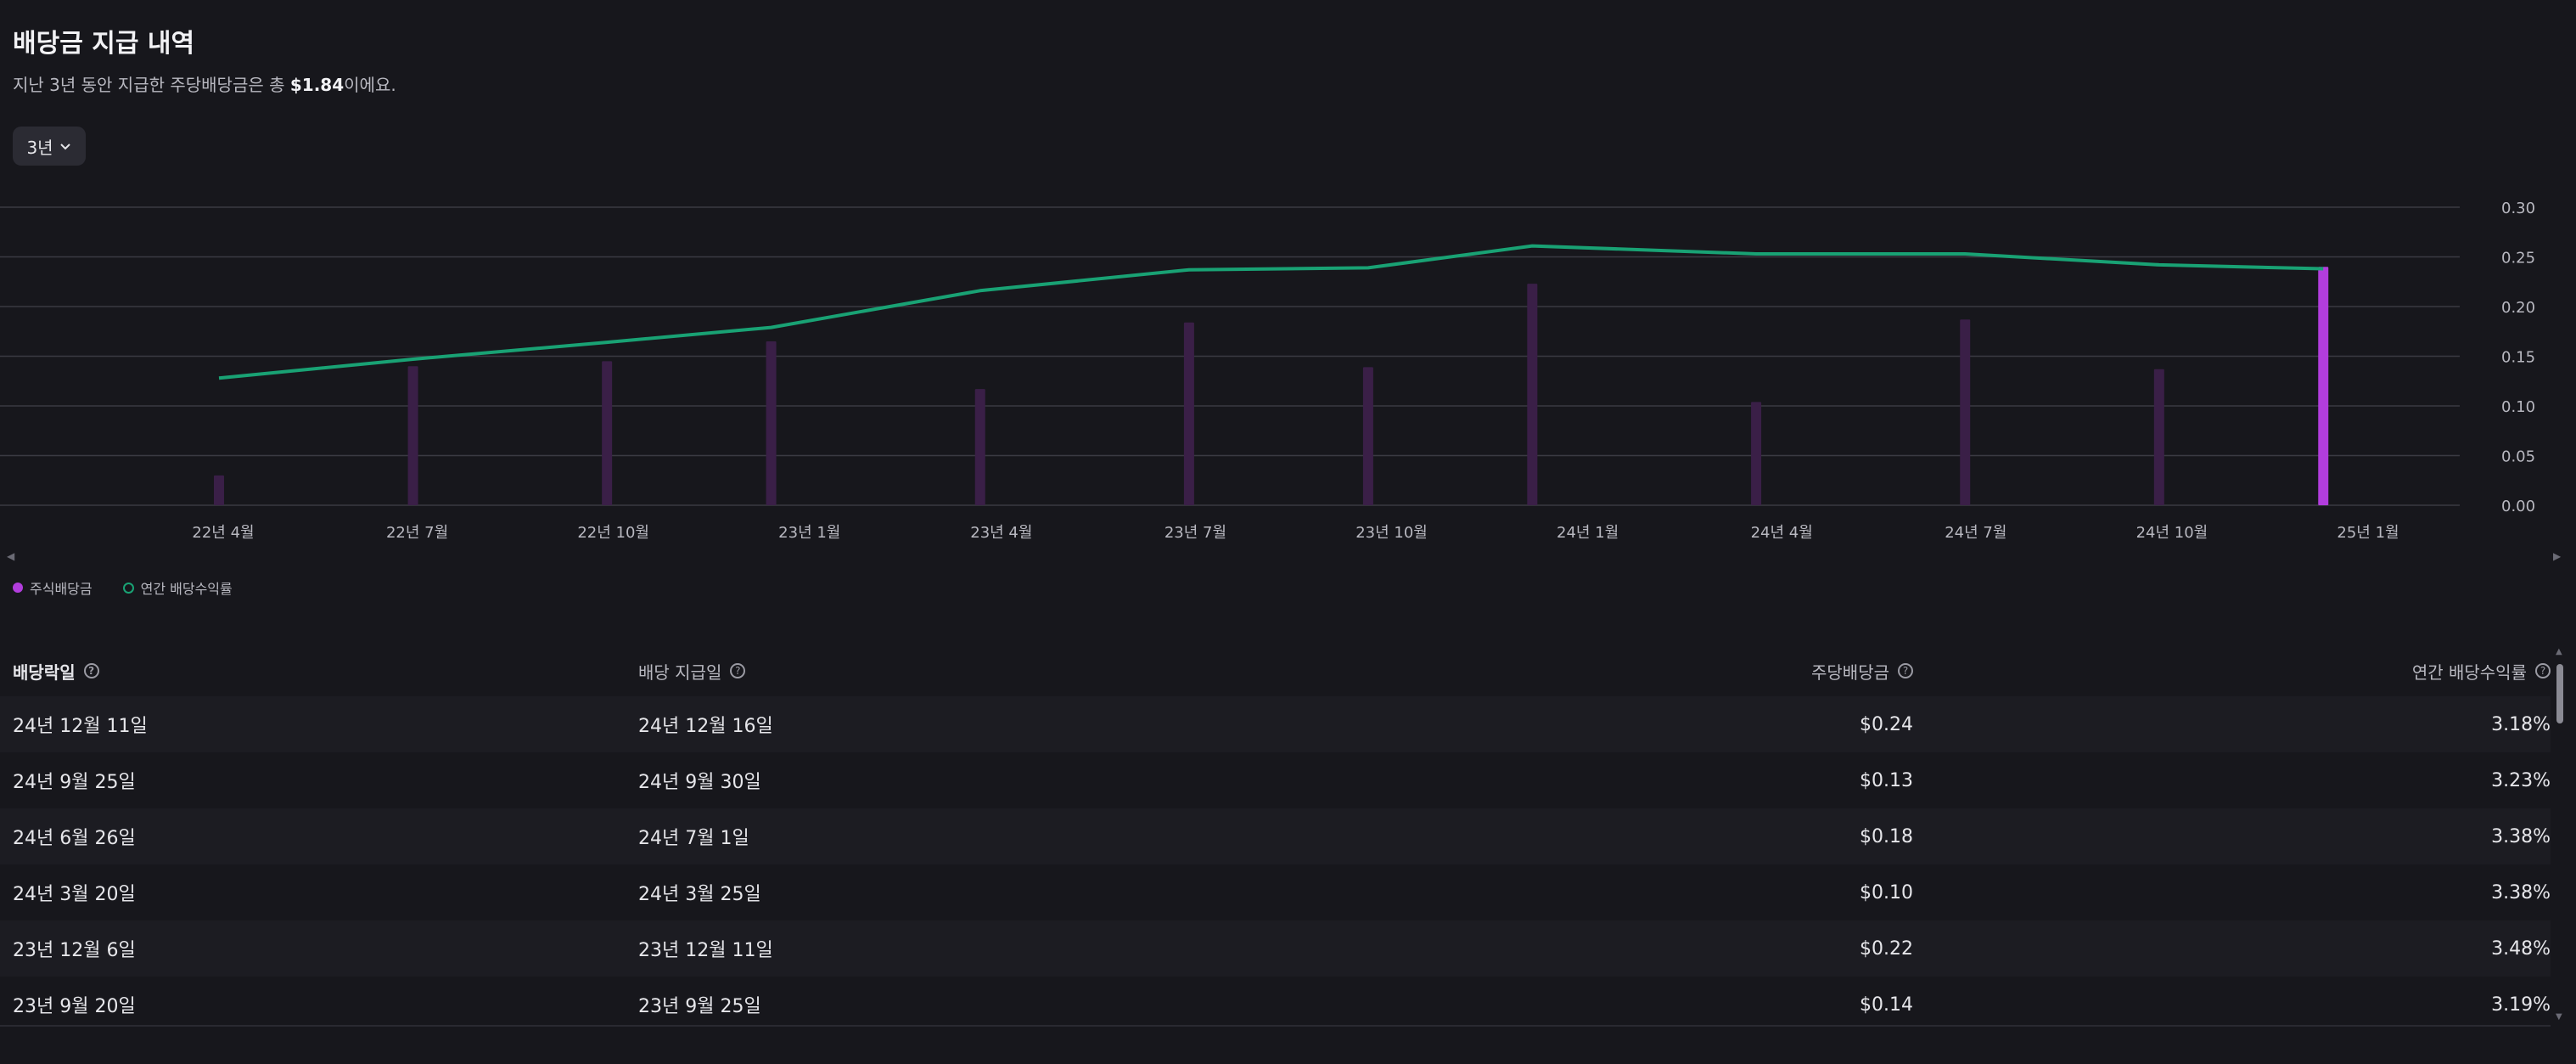 The height and width of the screenshot is (1064, 2576). I want to click on table-row: 23년 12월 6일 23년 12월 11일 $0.22 3.48%, so click(1275, 948).